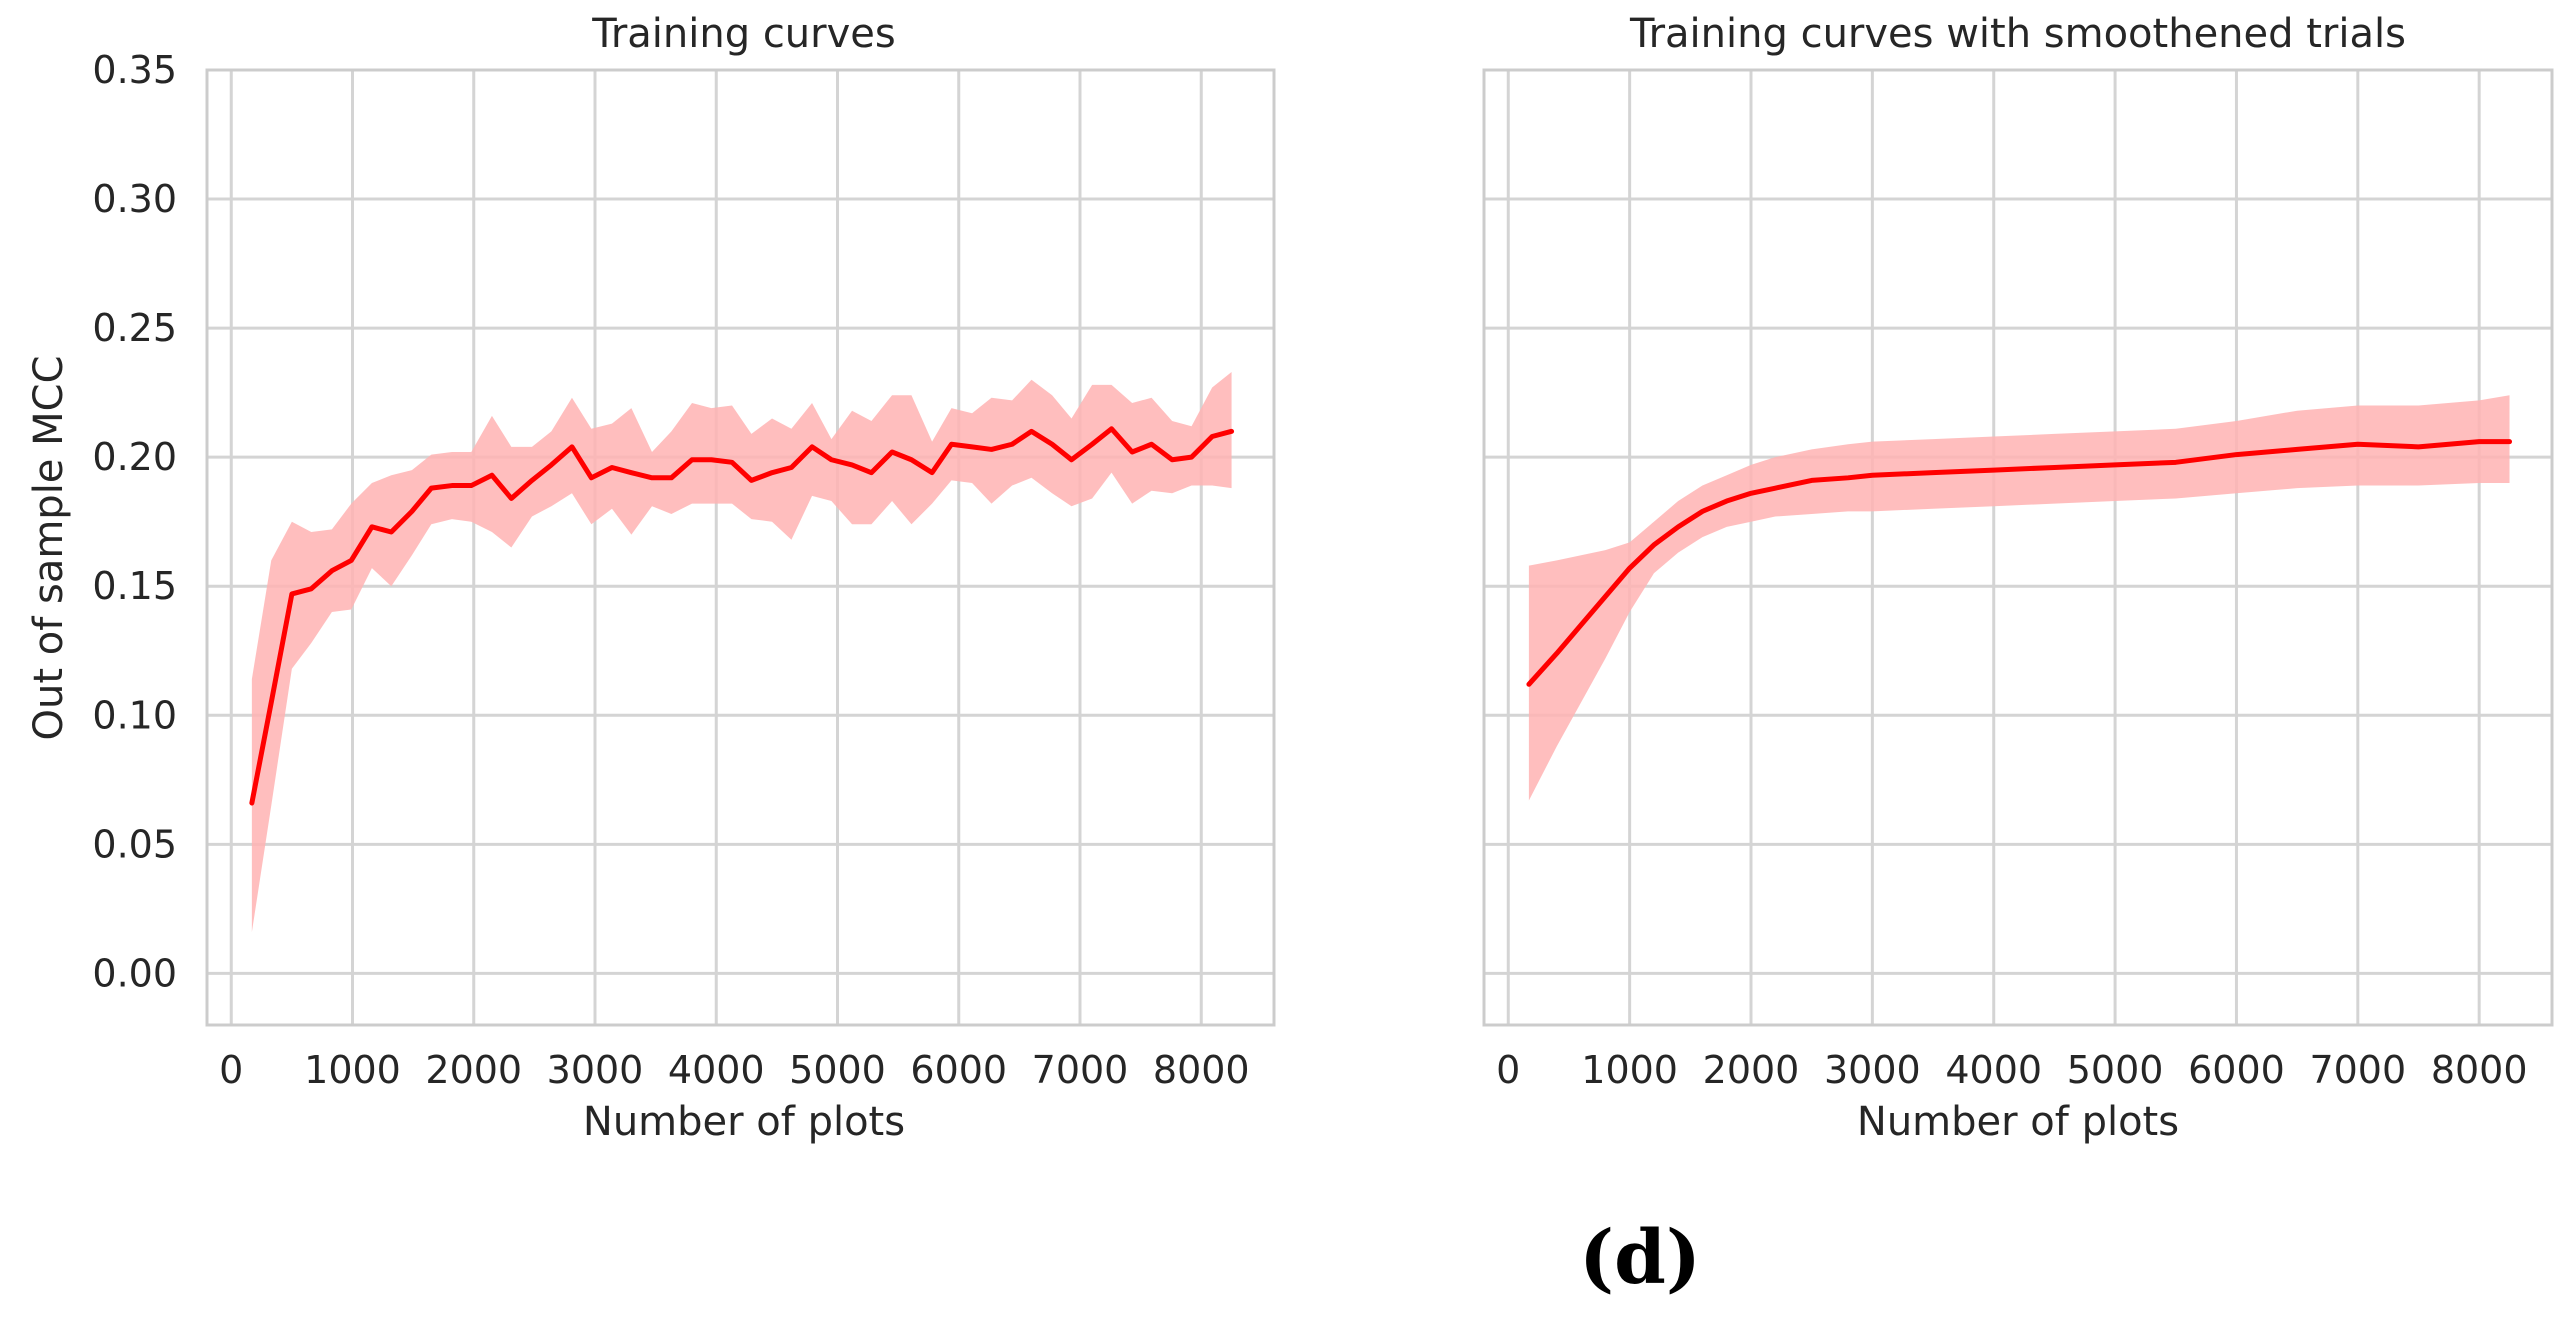 The image size is (2575, 1329). What do you see at coordinates (744, 1122) in the screenshot?
I see `left-x-axis-label: Number of plots` at bounding box center [744, 1122].